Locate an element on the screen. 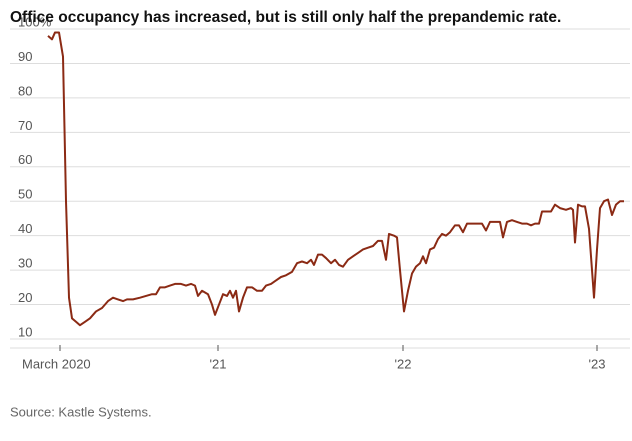 The image size is (632, 441). y-tick-label: 30 is located at coordinates (25, 263).